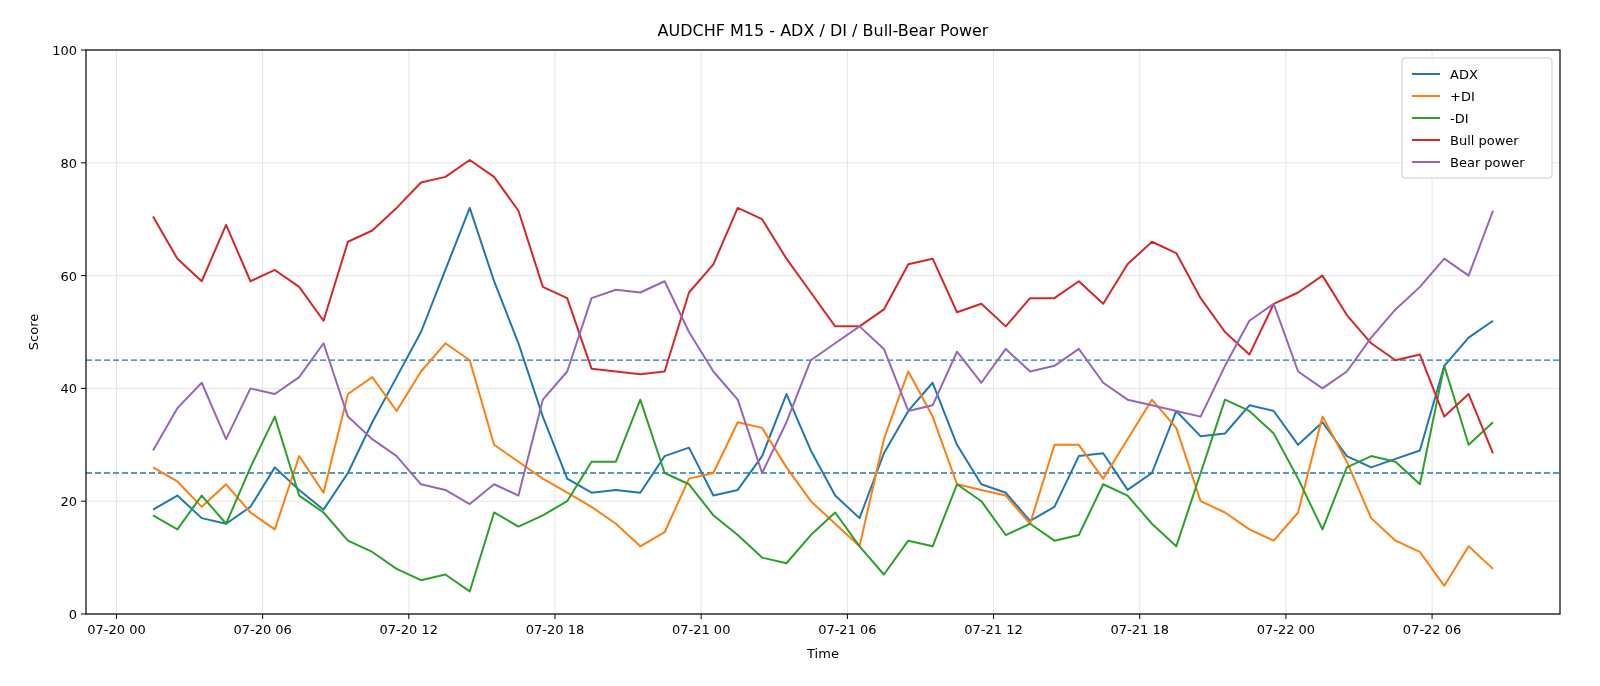  What do you see at coordinates (68, 276) in the screenshot?
I see `y-tick-label: 60` at bounding box center [68, 276].